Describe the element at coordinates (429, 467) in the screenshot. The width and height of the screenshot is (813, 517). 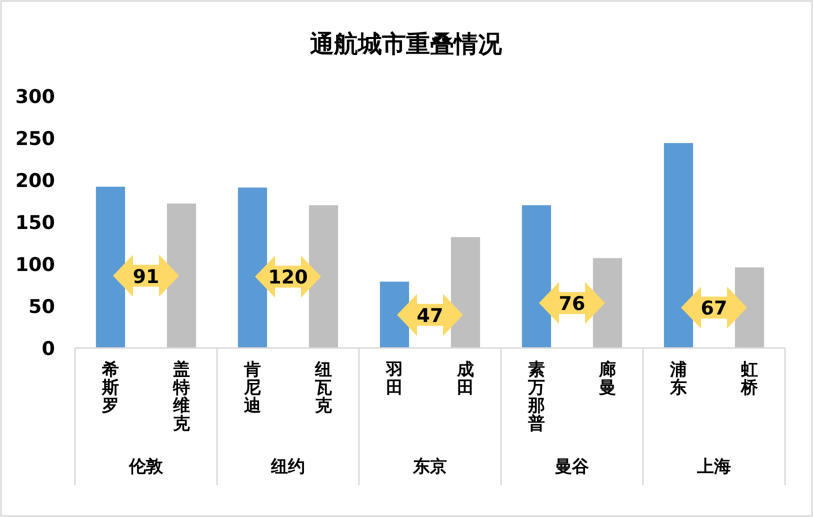
I see `text: 东京` at that location.